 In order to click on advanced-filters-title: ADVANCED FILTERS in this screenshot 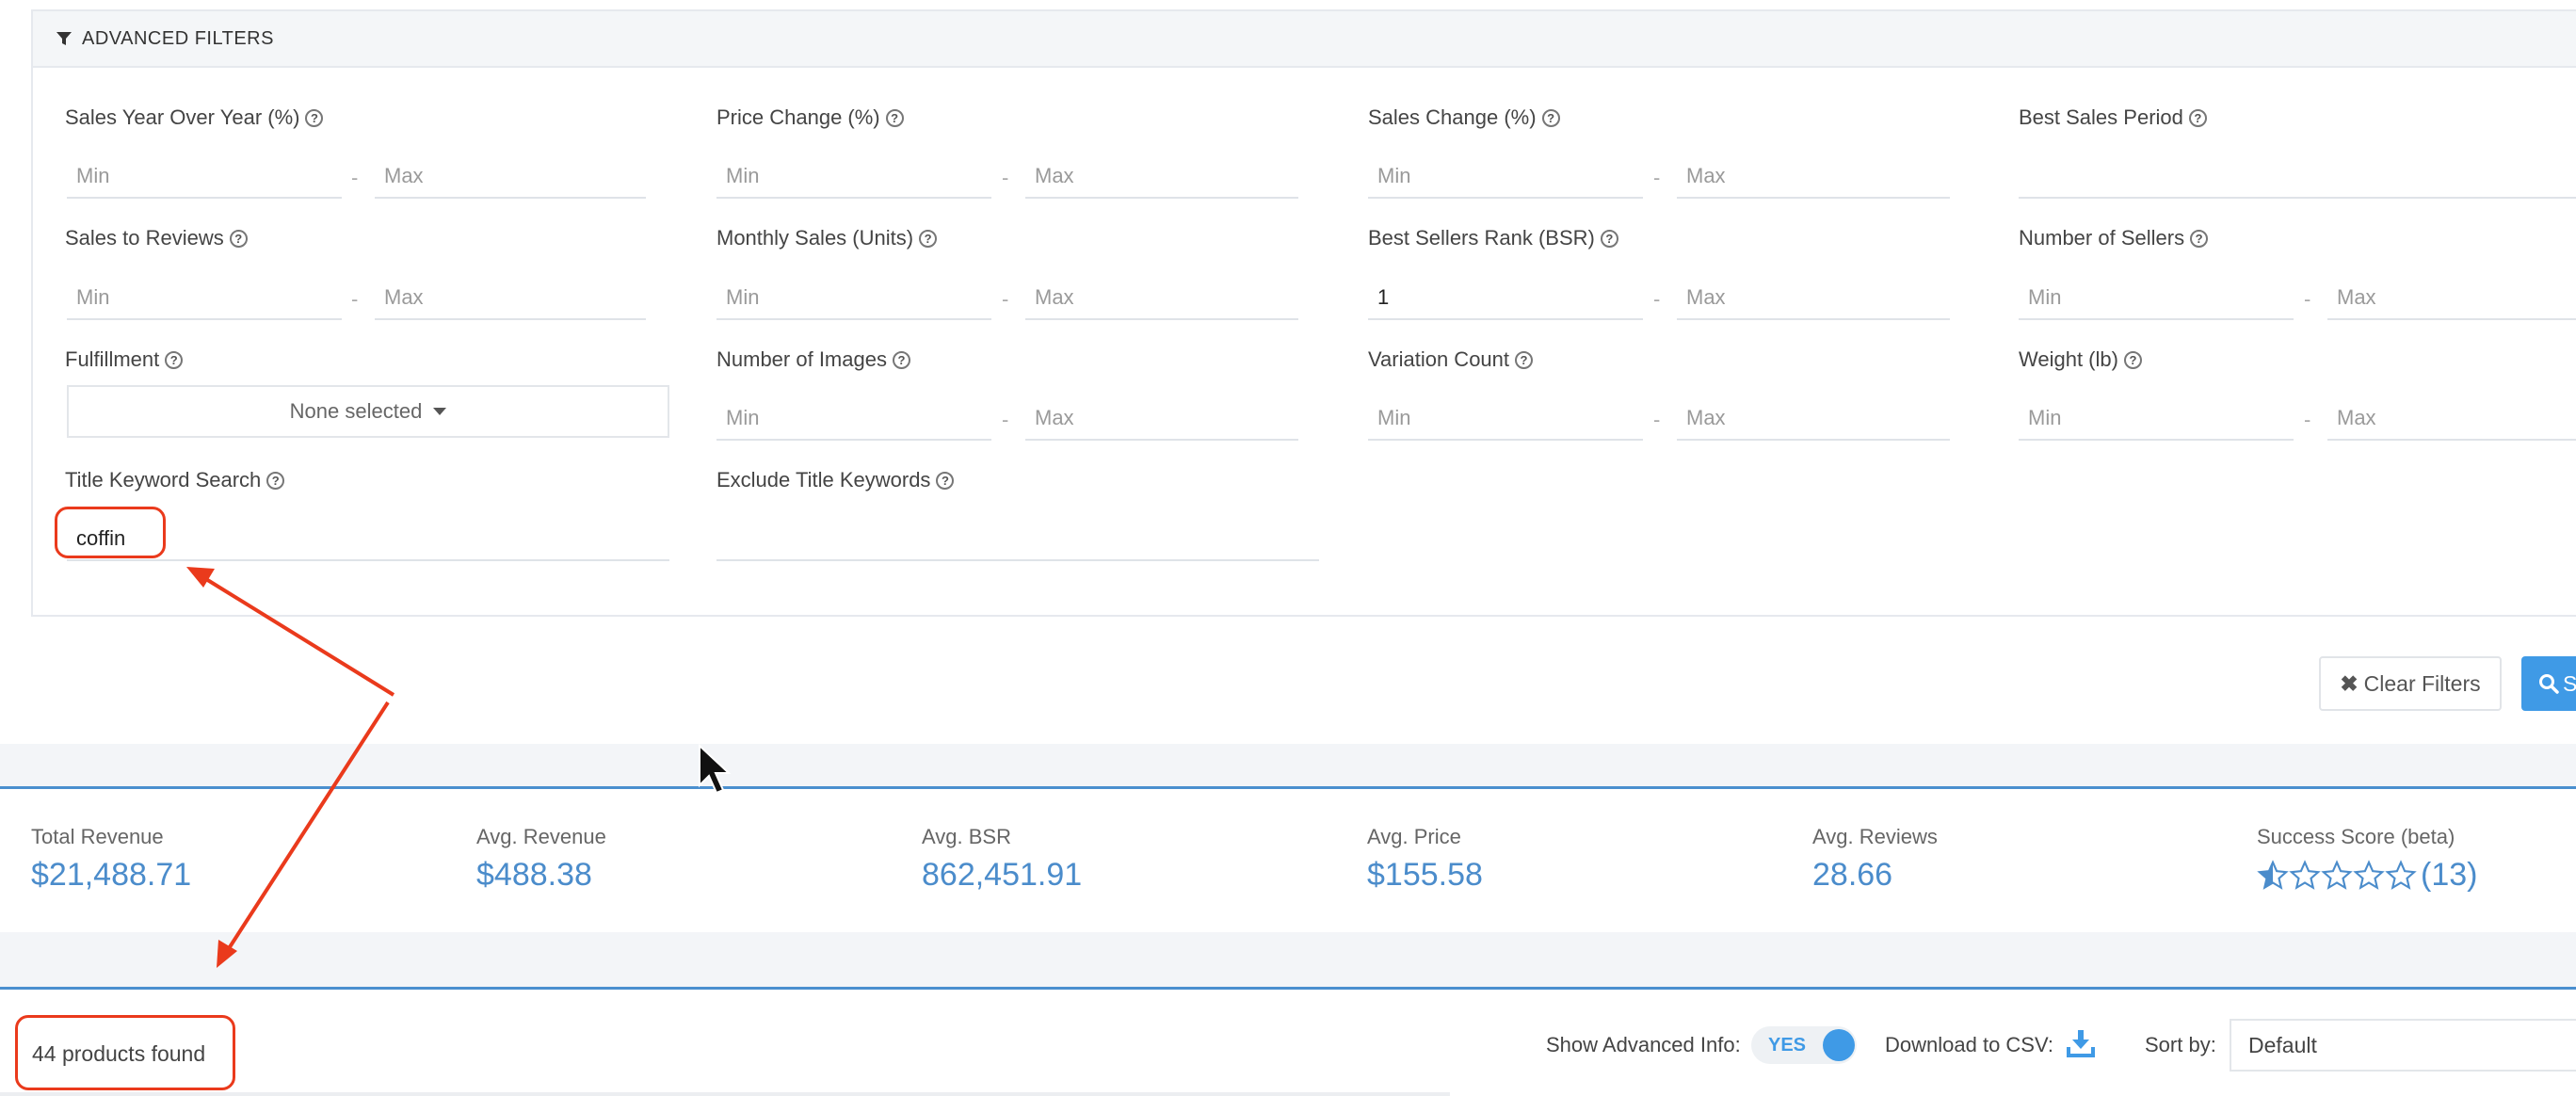, I will do `click(178, 38)`.